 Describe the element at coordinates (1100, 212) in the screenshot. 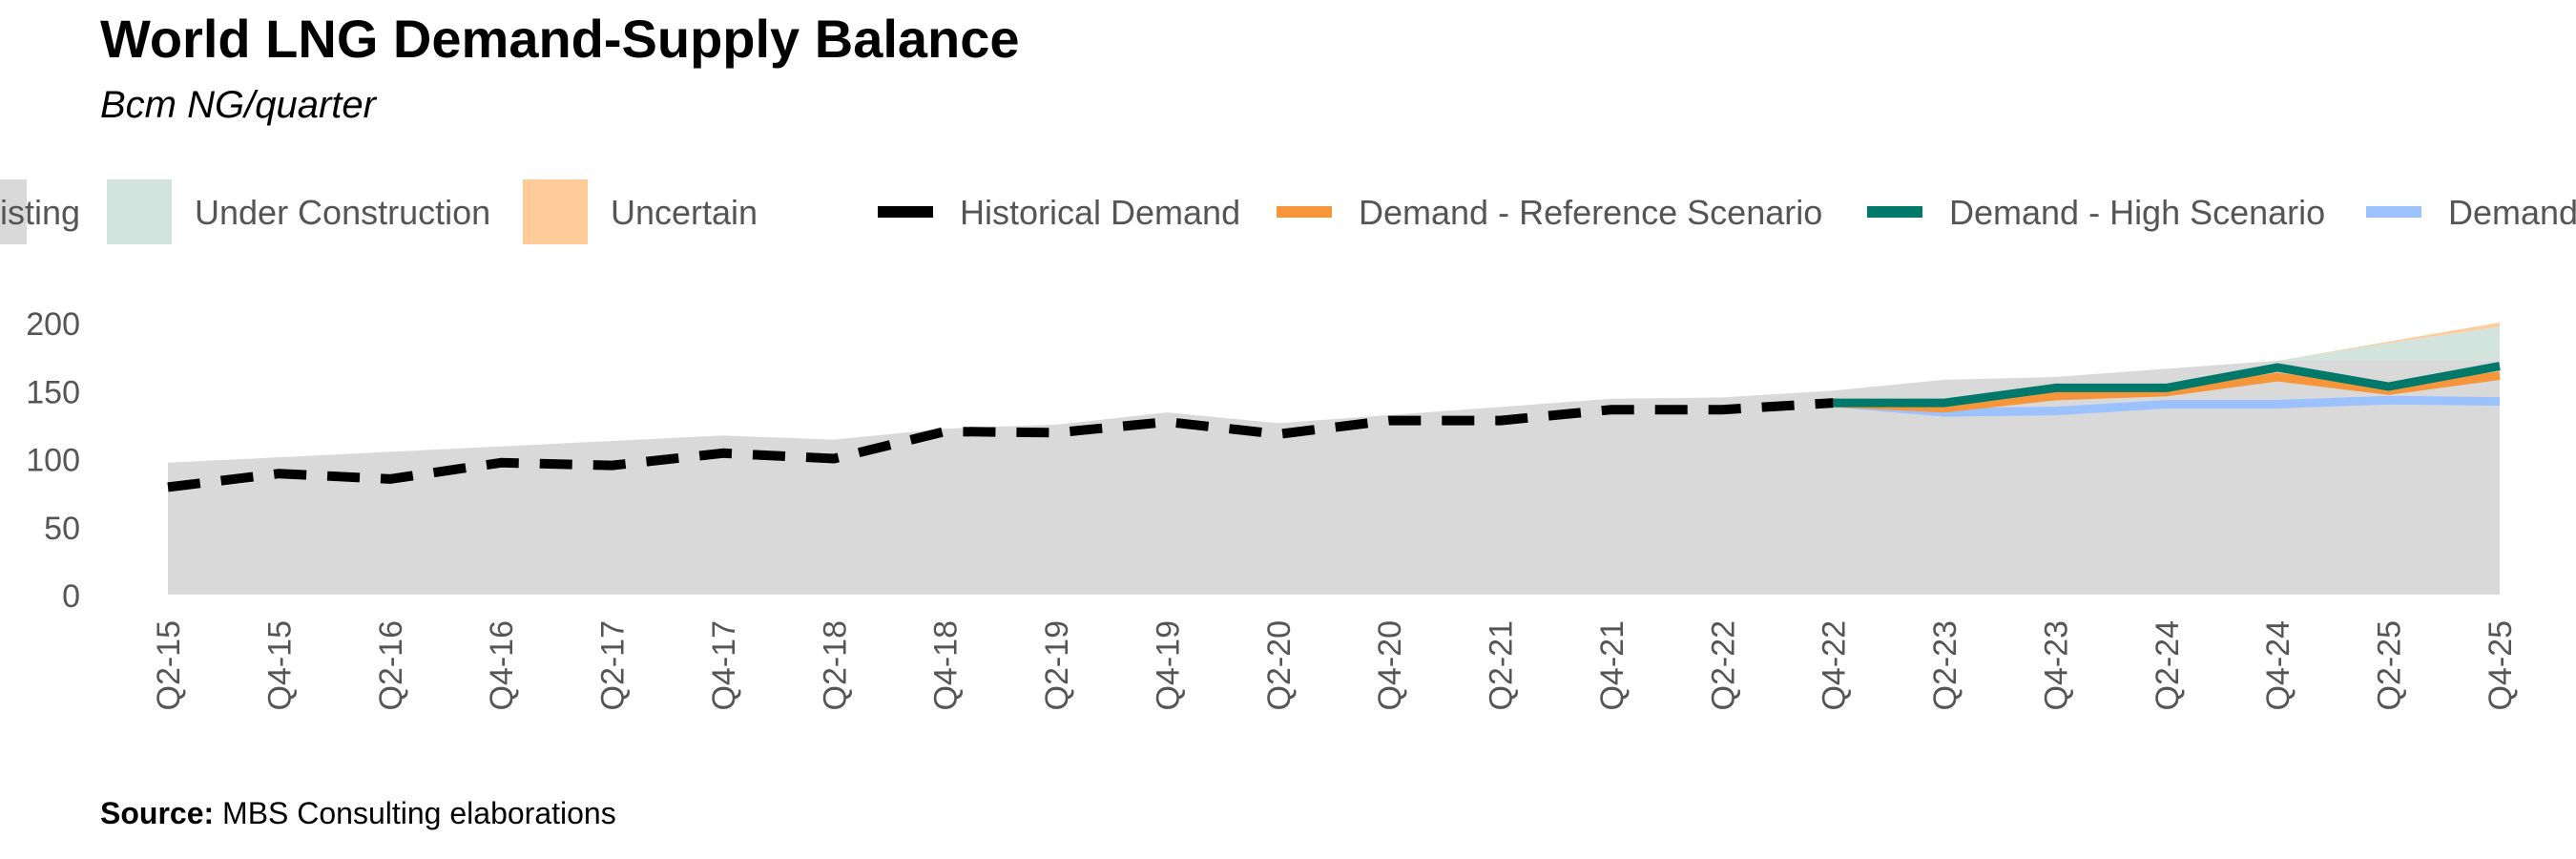

I see `legend-label-historical-demand: Historical Demand` at that location.